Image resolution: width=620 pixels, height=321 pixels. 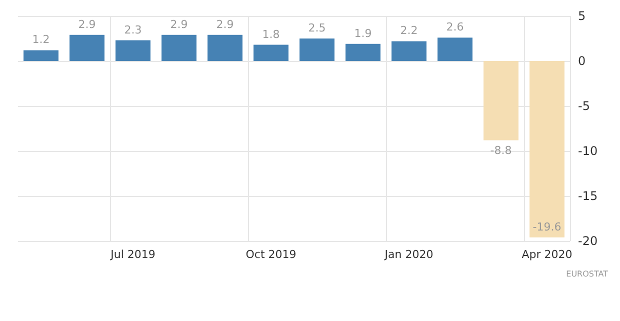 I want to click on x-tick-label: Apr 2020, so click(x=547, y=254).